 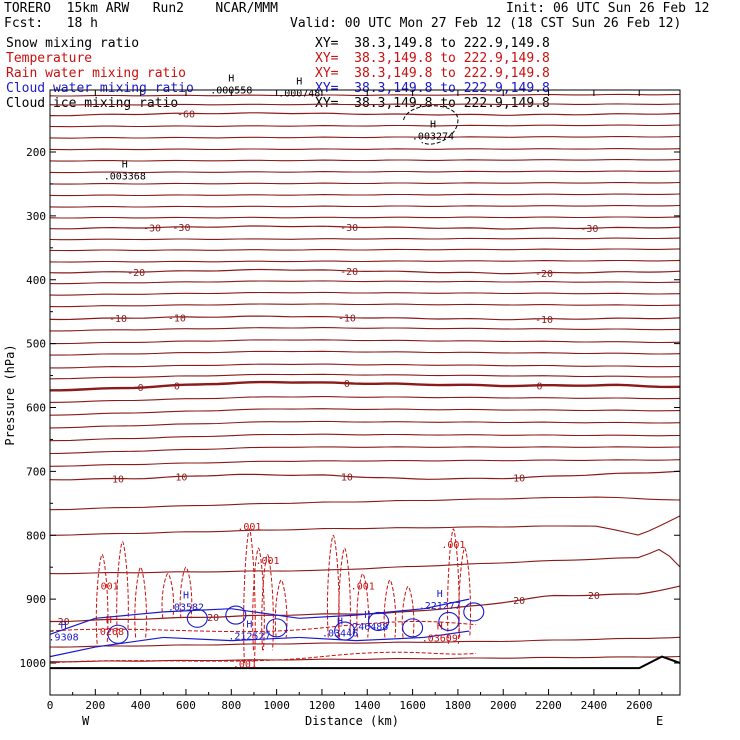 I want to click on y-tick-label: 600, so click(x=36, y=408).